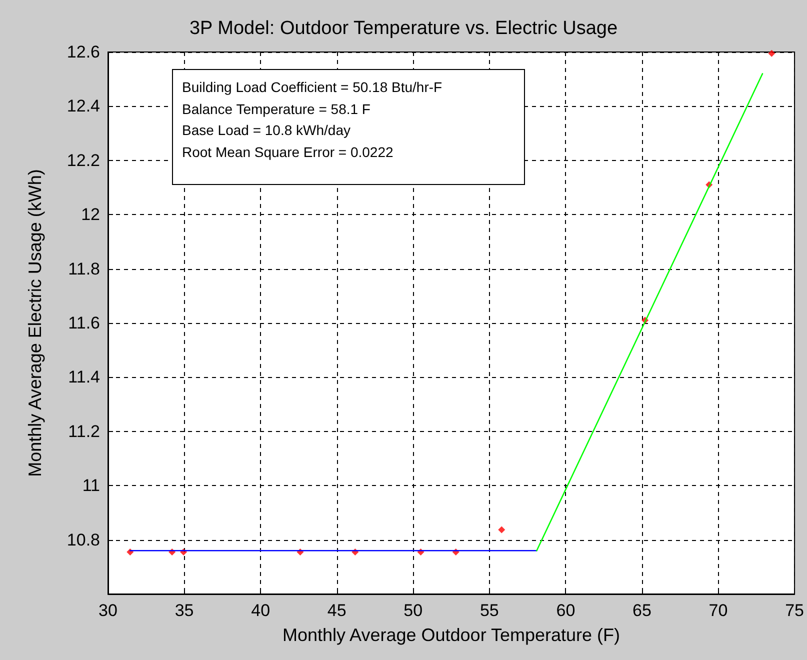  What do you see at coordinates (260, 610) in the screenshot?
I see `x-tick-label: 40` at bounding box center [260, 610].